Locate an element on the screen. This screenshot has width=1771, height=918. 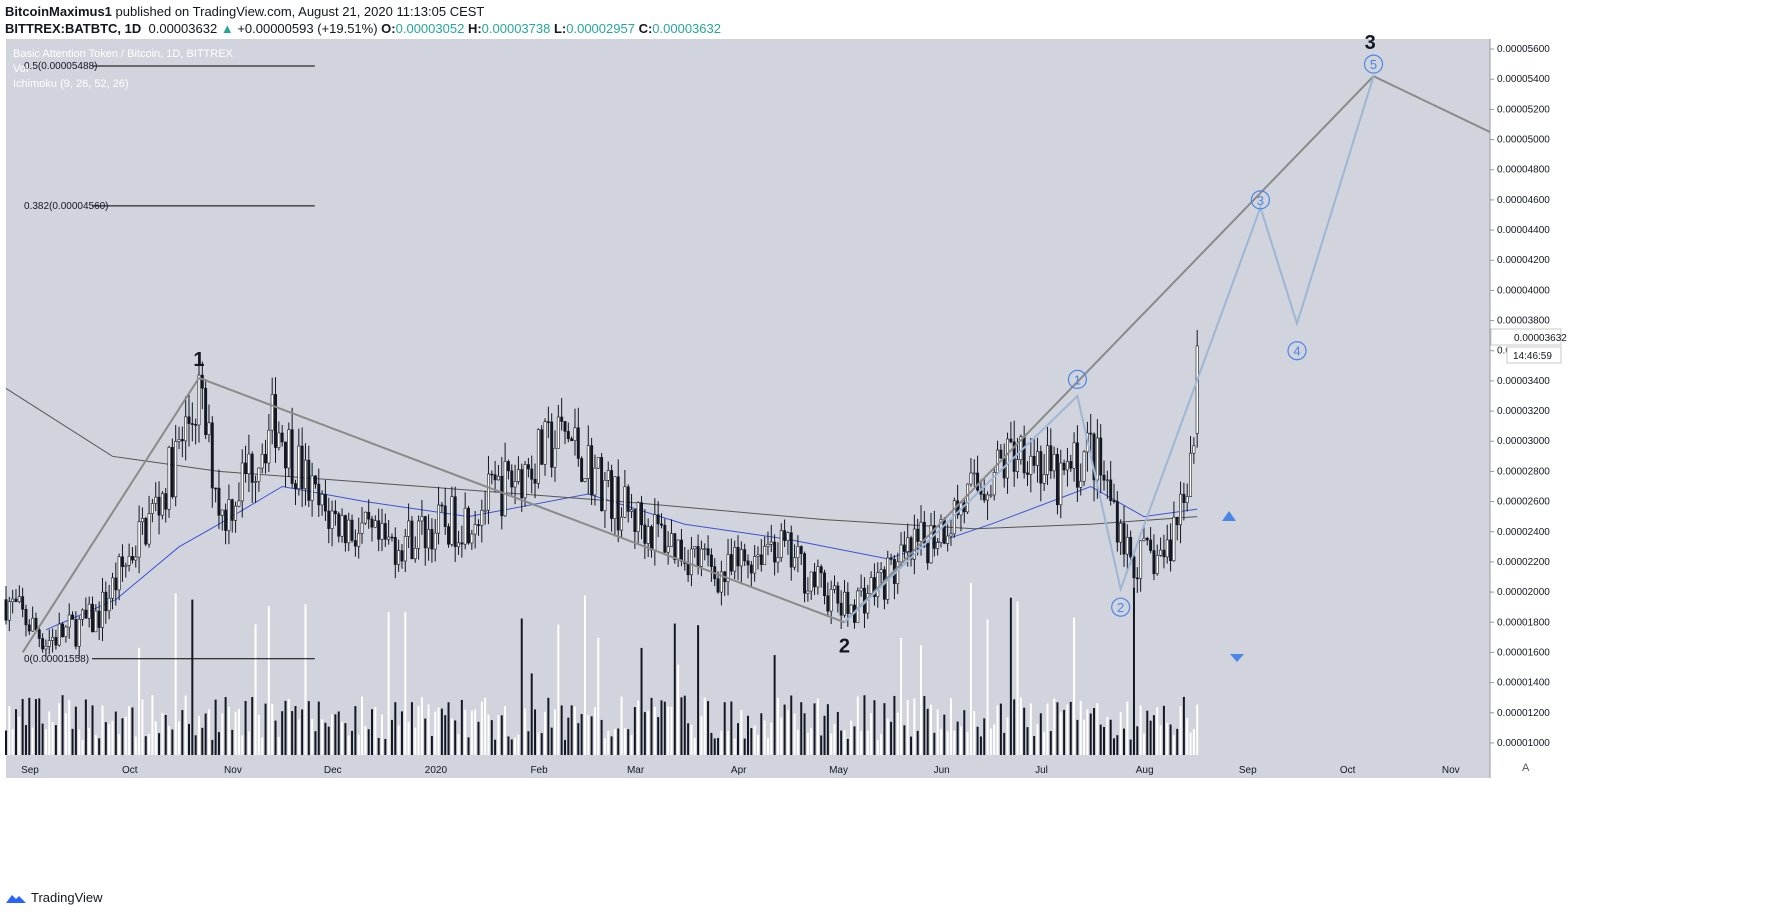
countdown-box is located at coordinates (1534, 355).